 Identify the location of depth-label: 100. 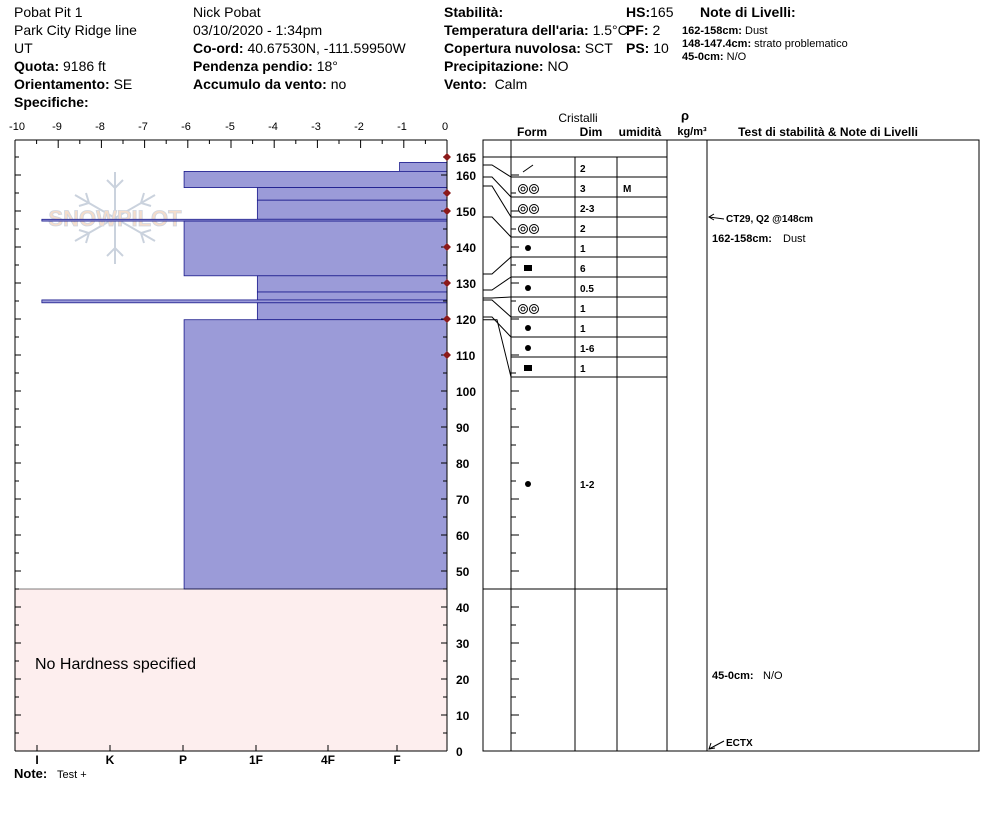
(466, 392).